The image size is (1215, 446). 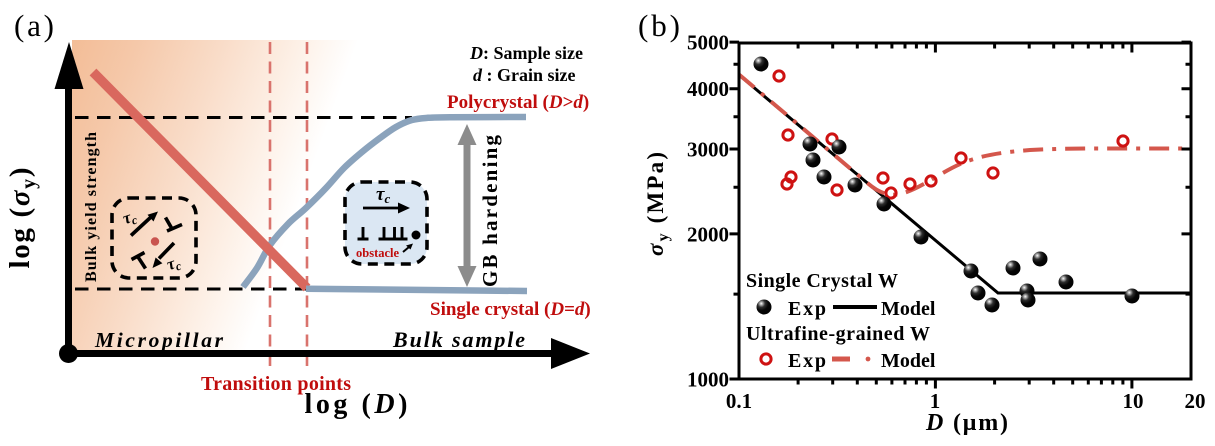 I want to click on svg-text: Bulk sample, so click(x=458, y=339).